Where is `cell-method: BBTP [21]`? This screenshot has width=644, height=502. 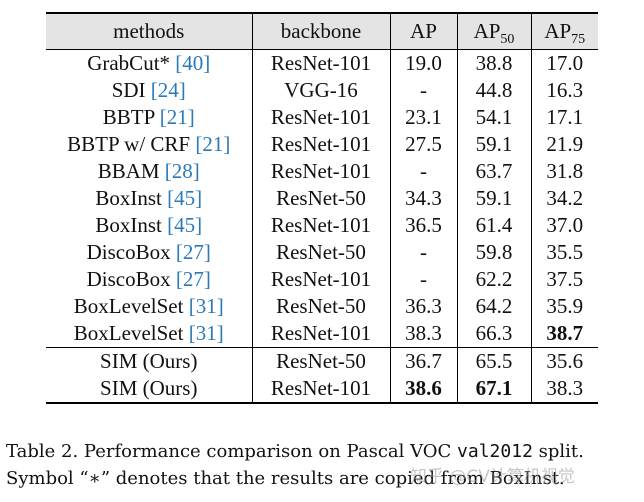
cell-method: BBTP [21] is located at coordinates (149, 117).